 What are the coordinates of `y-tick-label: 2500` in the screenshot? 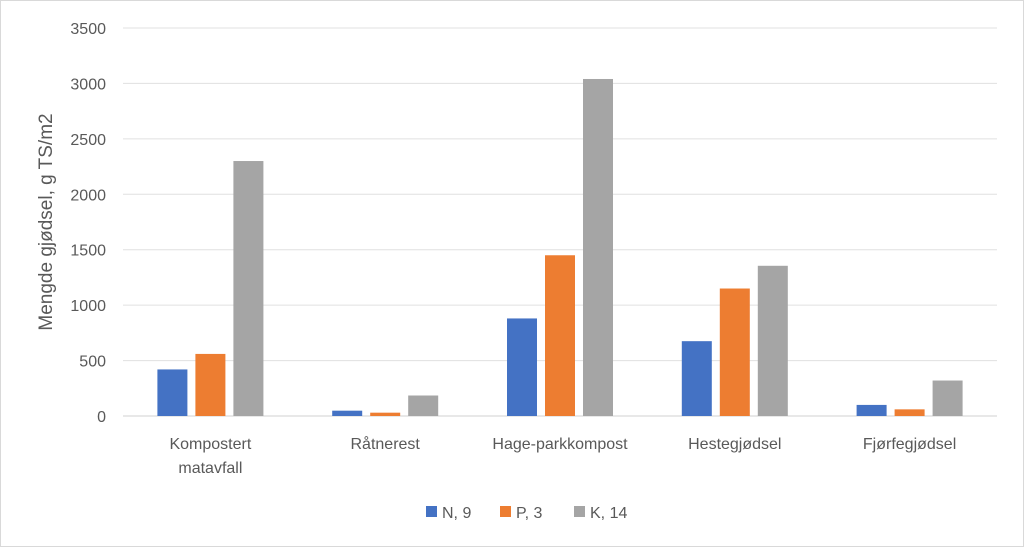 It's located at (88, 140).